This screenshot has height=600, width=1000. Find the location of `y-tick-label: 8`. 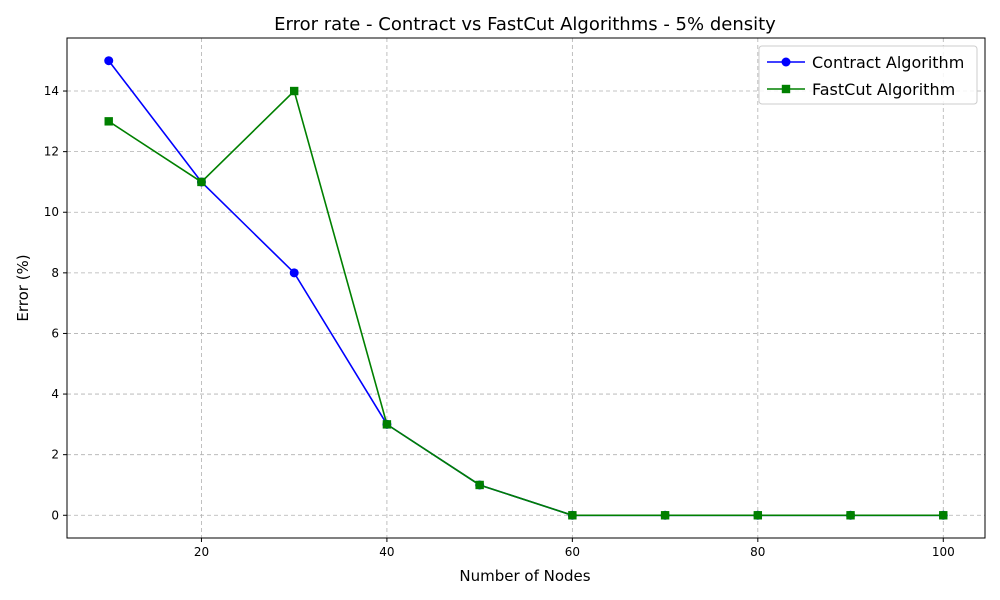

y-tick-label: 8 is located at coordinates (55, 273).